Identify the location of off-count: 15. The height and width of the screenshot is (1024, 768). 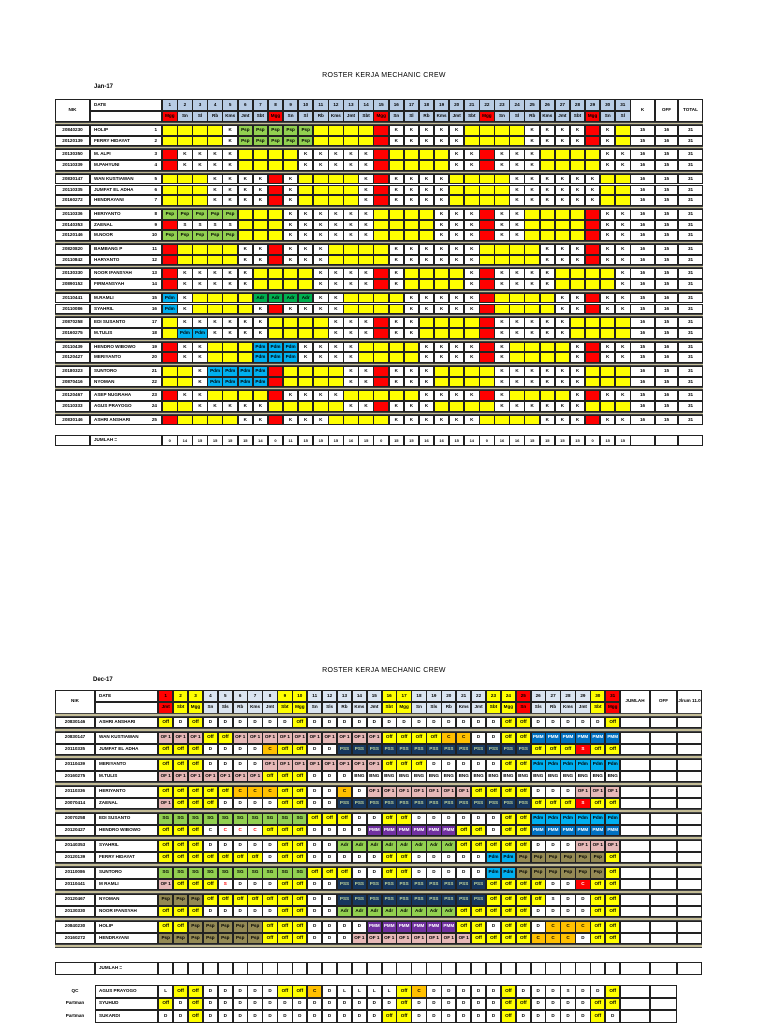
(666, 235).